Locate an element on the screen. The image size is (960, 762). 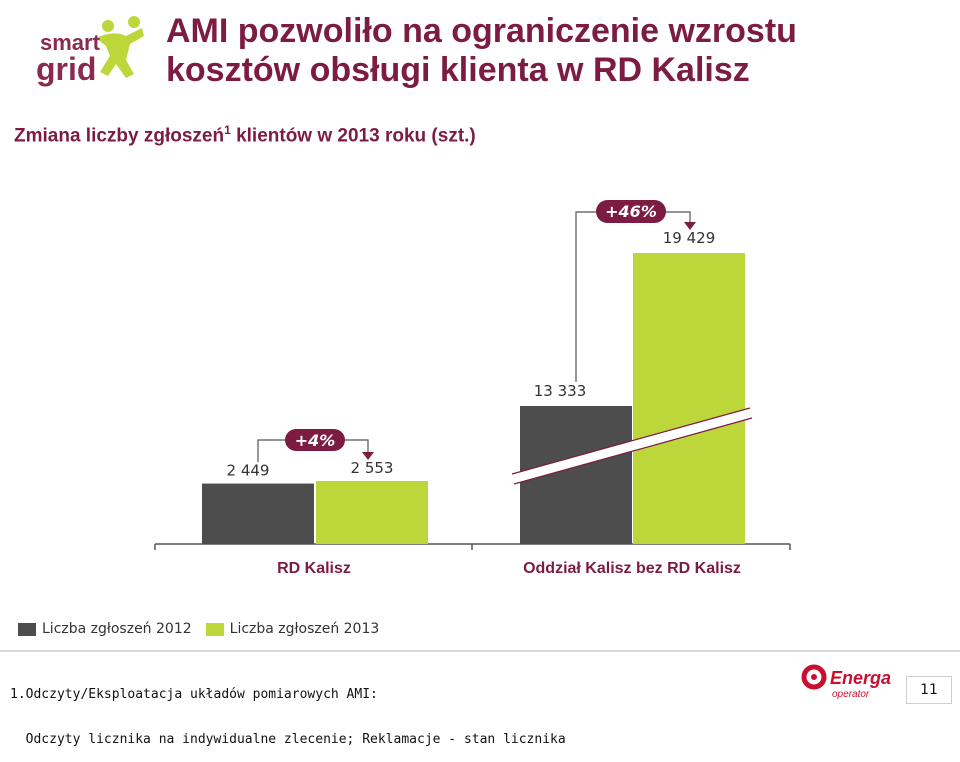
legend-item-2013: Liczba zgłoszeń 2013 is located at coordinates (292, 629).